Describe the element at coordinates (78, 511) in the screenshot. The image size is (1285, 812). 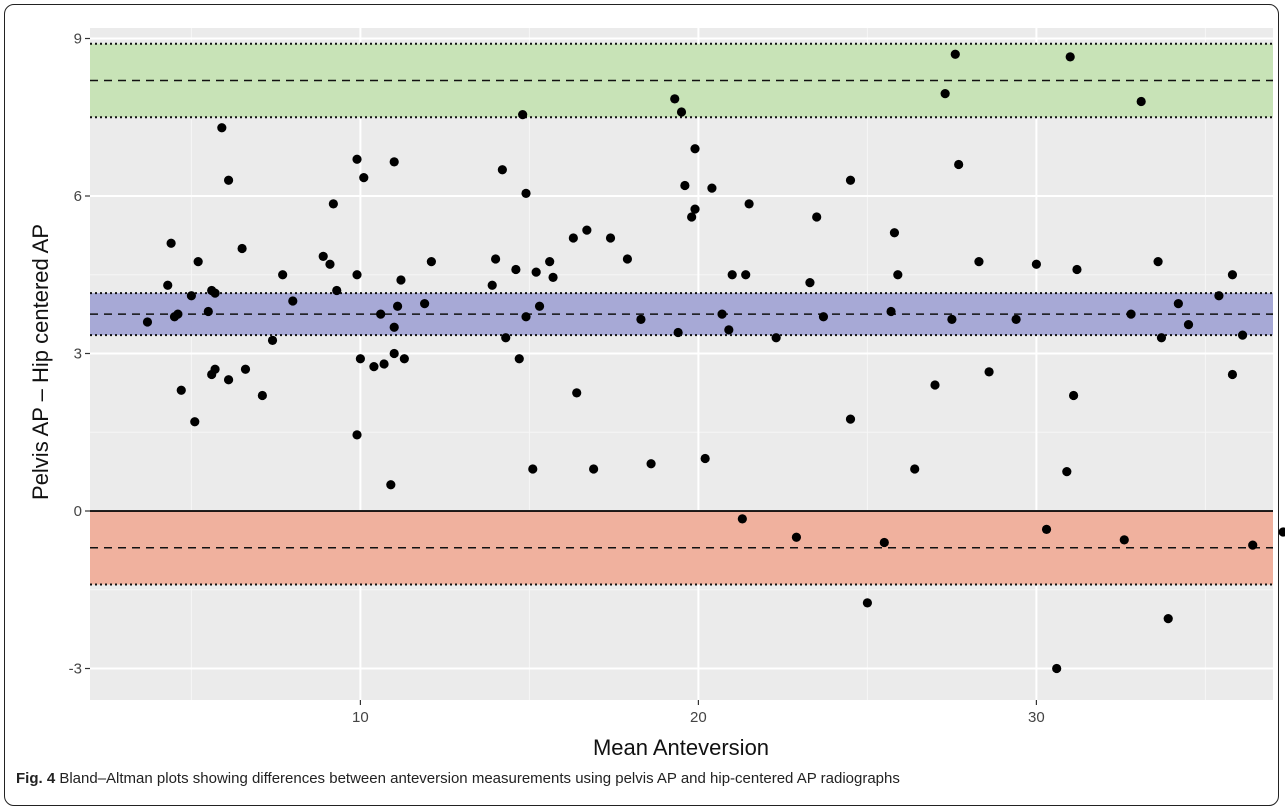
I see `y-tick-label: 0` at that location.